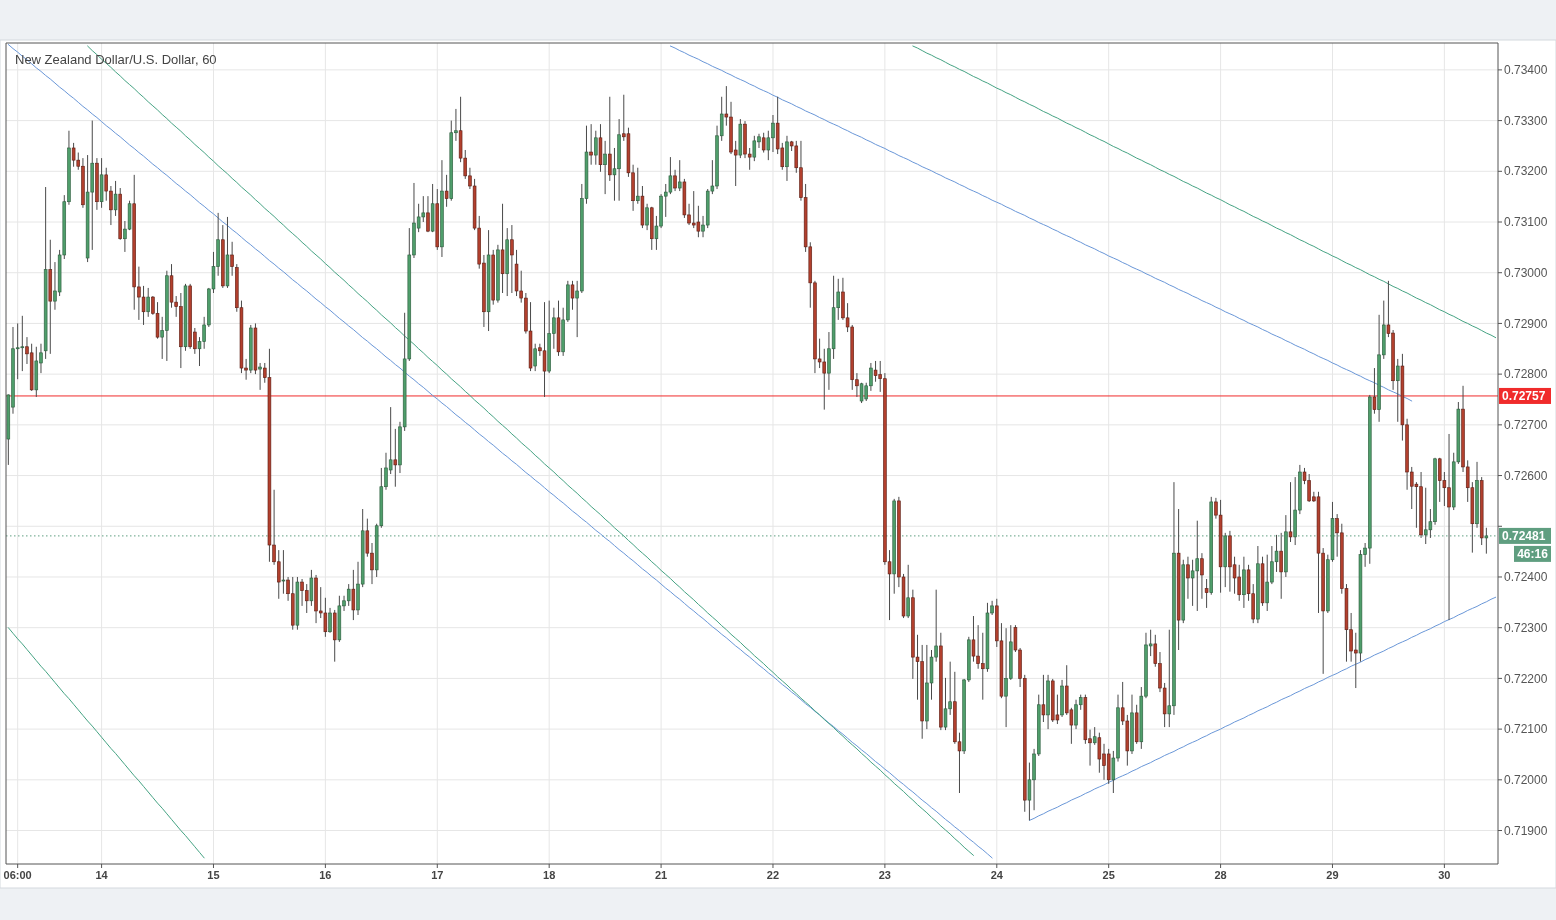 Image resolution: width=1556 pixels, height=920 pixels. What do you see at coordinates (1526, 830) in the screenshot?
I see `y-tick-label: 0.71900` at bounding box center [1526, 830].